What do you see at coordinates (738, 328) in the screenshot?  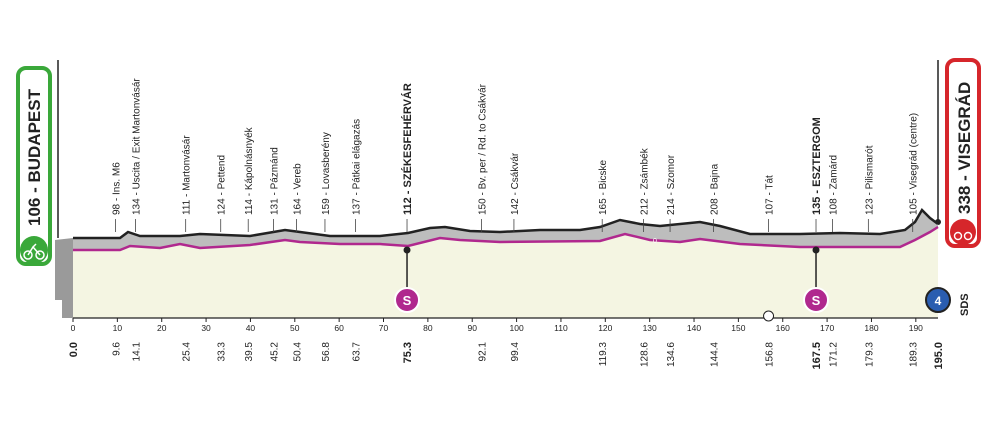 I see `scale-label: 150` at bounding box center [738, 328].